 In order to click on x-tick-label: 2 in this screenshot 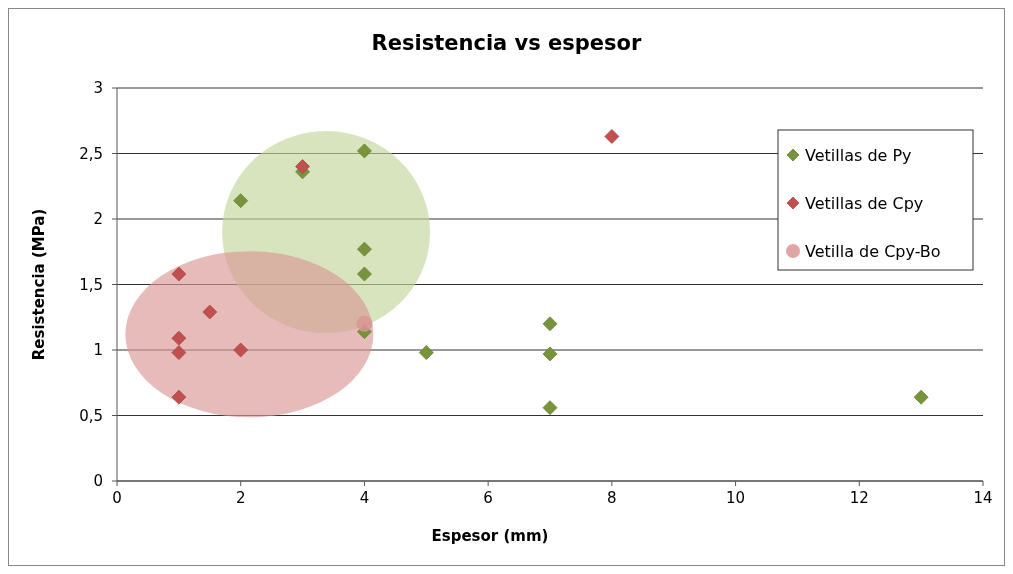, I will do `click(240, 498)`.